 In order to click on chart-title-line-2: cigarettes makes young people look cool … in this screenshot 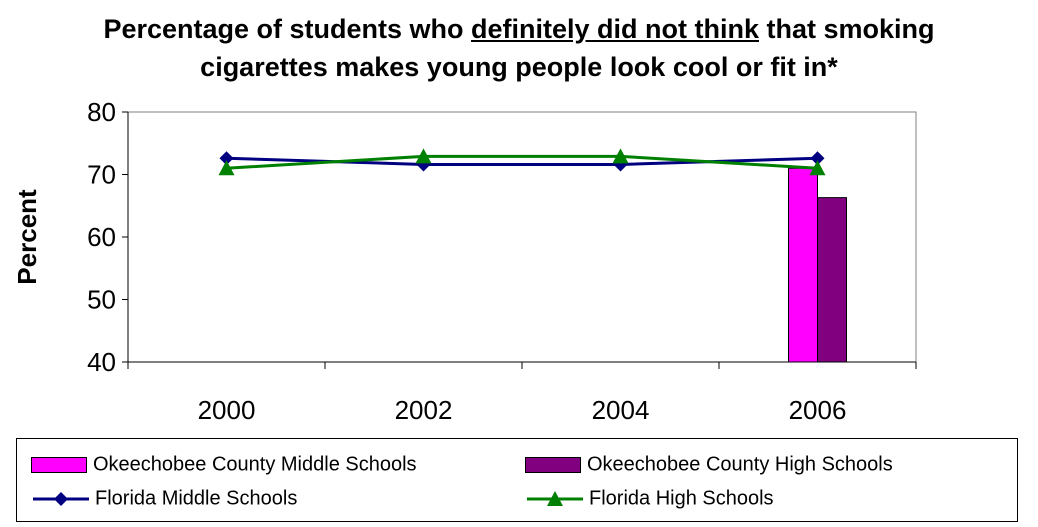, I will do `click(519, 67)`.